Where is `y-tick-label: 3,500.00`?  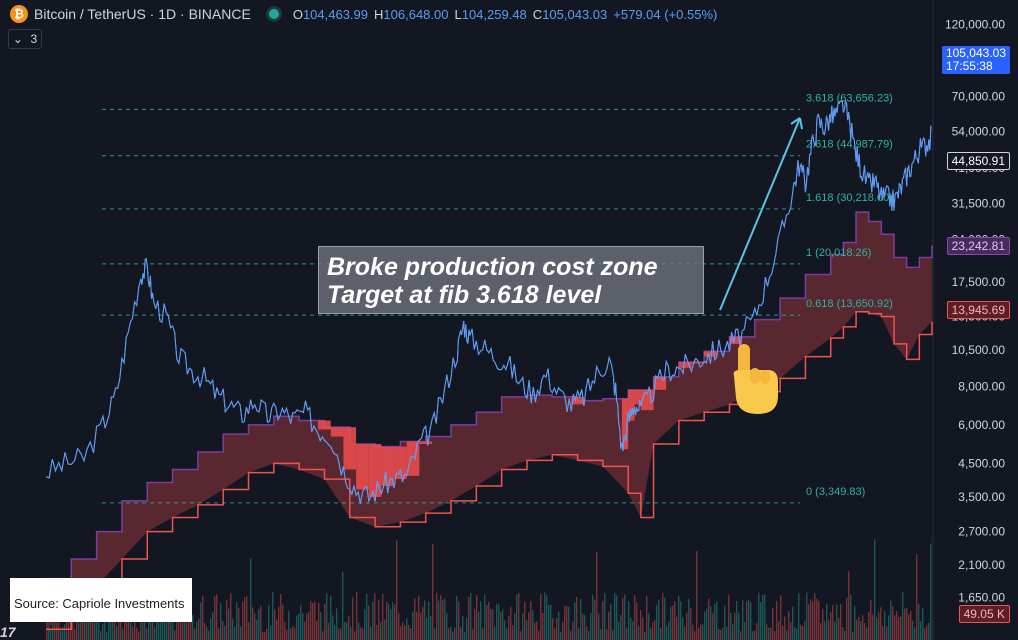 y-tick-label: 3,500.00 is located at coordinates (981, 497).